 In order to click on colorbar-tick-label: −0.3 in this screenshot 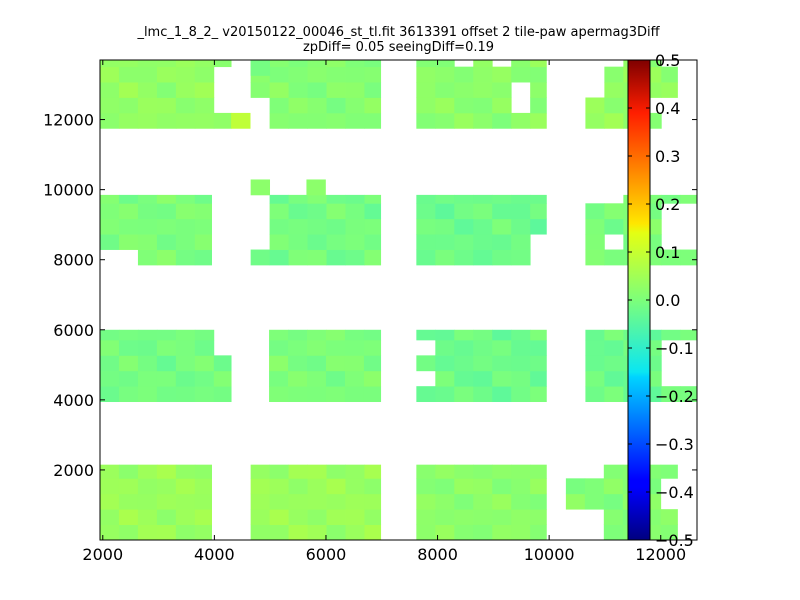, I will do `click(674, 444)`.